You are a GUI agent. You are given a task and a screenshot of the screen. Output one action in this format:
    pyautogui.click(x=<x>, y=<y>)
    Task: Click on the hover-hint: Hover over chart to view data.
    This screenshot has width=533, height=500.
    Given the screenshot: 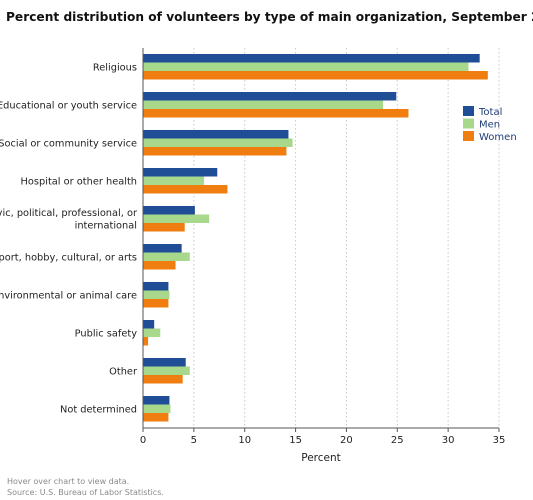 What is the action you would take?
    pyautogui.click(x=68, y=481)
    